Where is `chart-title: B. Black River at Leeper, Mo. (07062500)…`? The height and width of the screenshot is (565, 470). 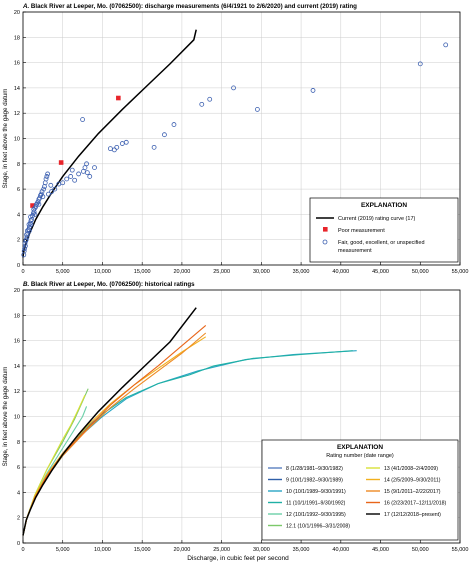
chart-title: B. Black River at Leeper, Mo. (07062500)… is located at coordinates (109, 284).